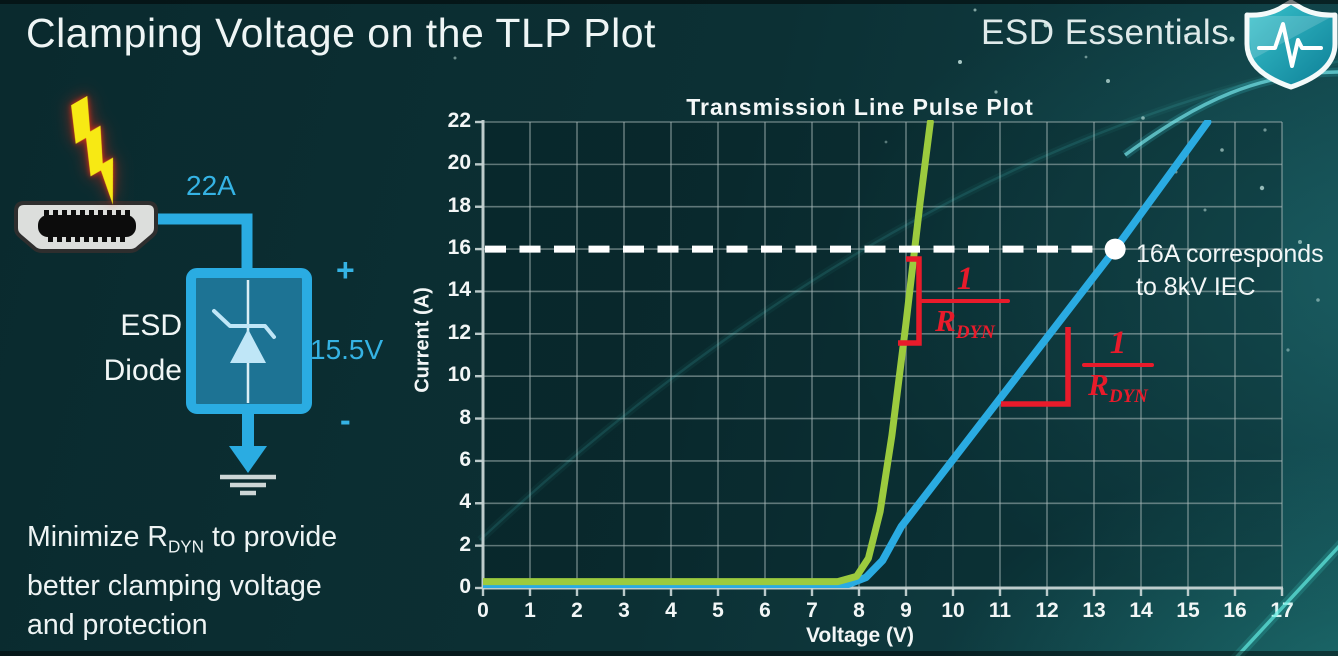 This screenshot has width=1338, height=656. I want to click on hdmi-connector-icon, so click(86, 227).